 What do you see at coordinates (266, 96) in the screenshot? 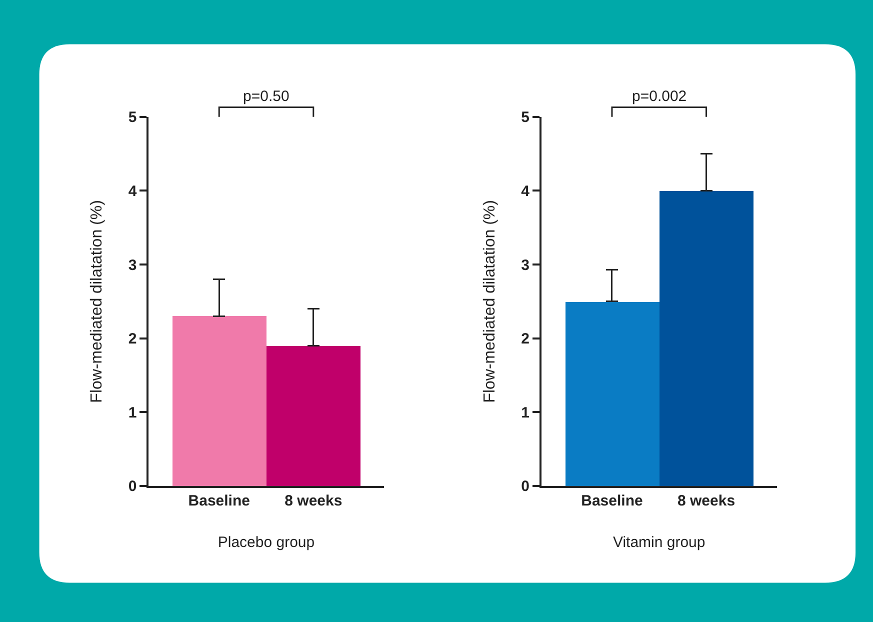
I see `text: p=0.50` at bounding box center [266, 96].